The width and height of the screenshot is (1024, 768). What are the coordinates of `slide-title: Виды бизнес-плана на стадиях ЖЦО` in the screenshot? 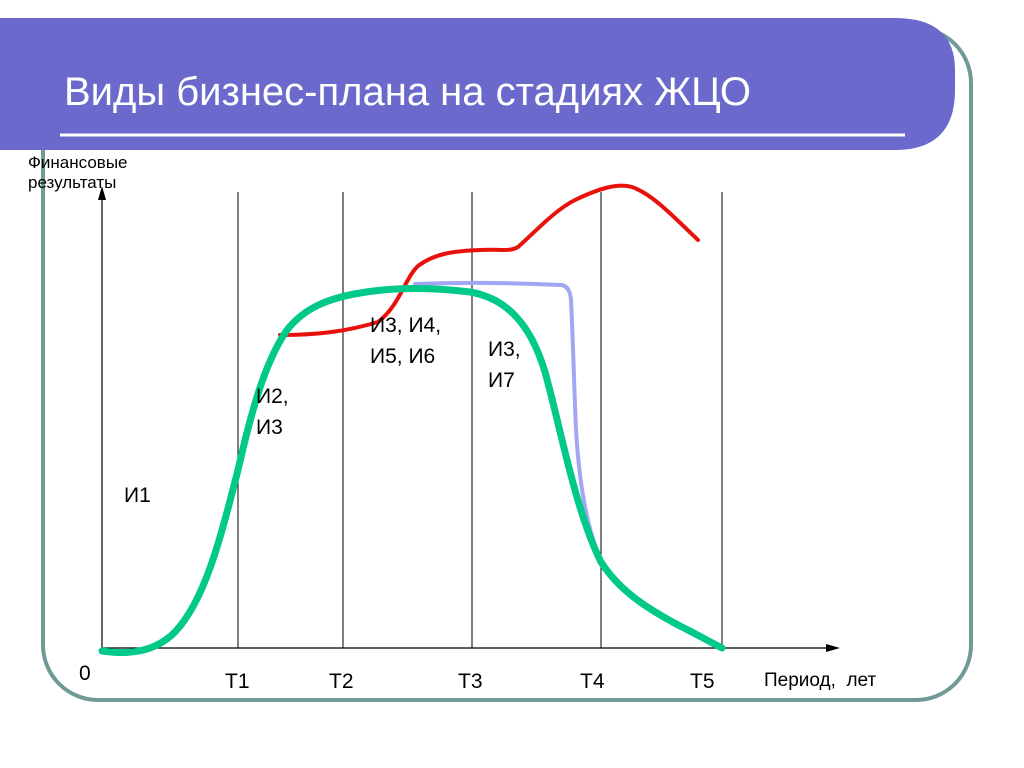 It's located at (407, 92).